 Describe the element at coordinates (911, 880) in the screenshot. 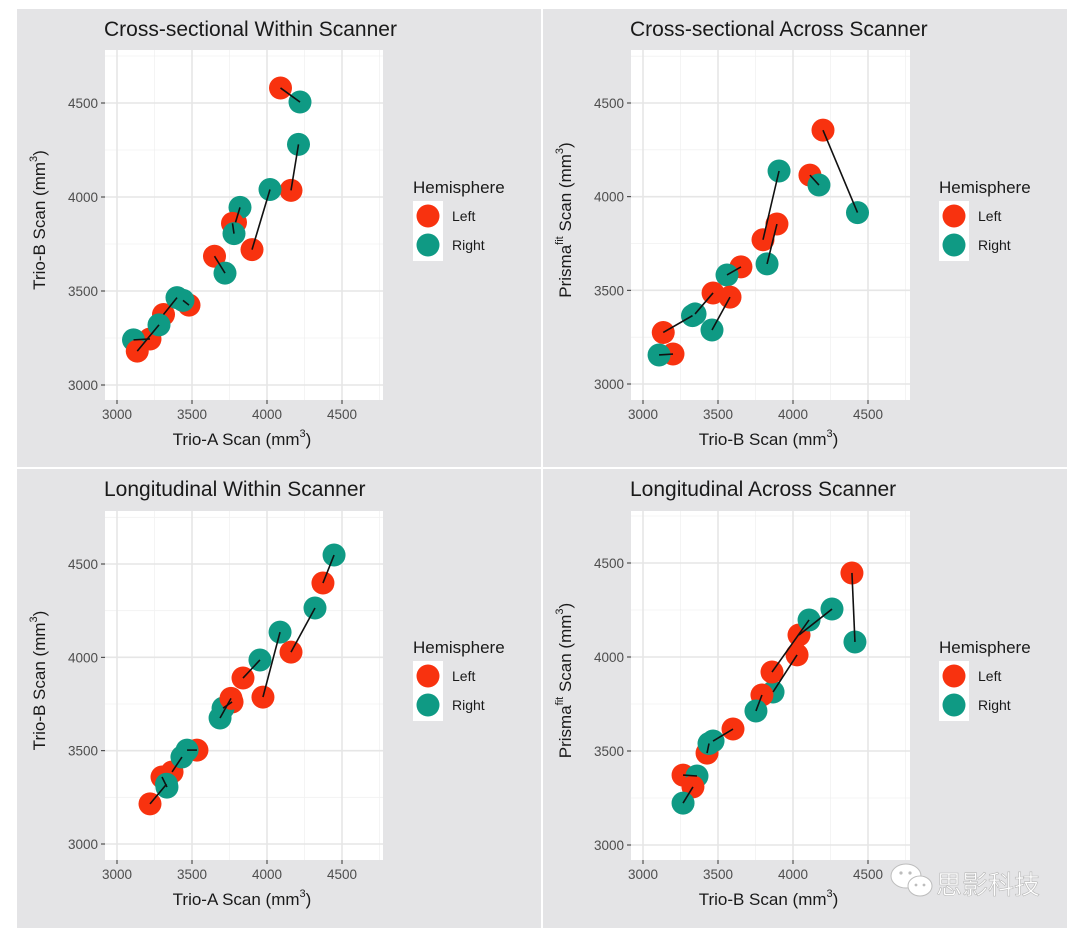

I see `wechat-icon` at that location.